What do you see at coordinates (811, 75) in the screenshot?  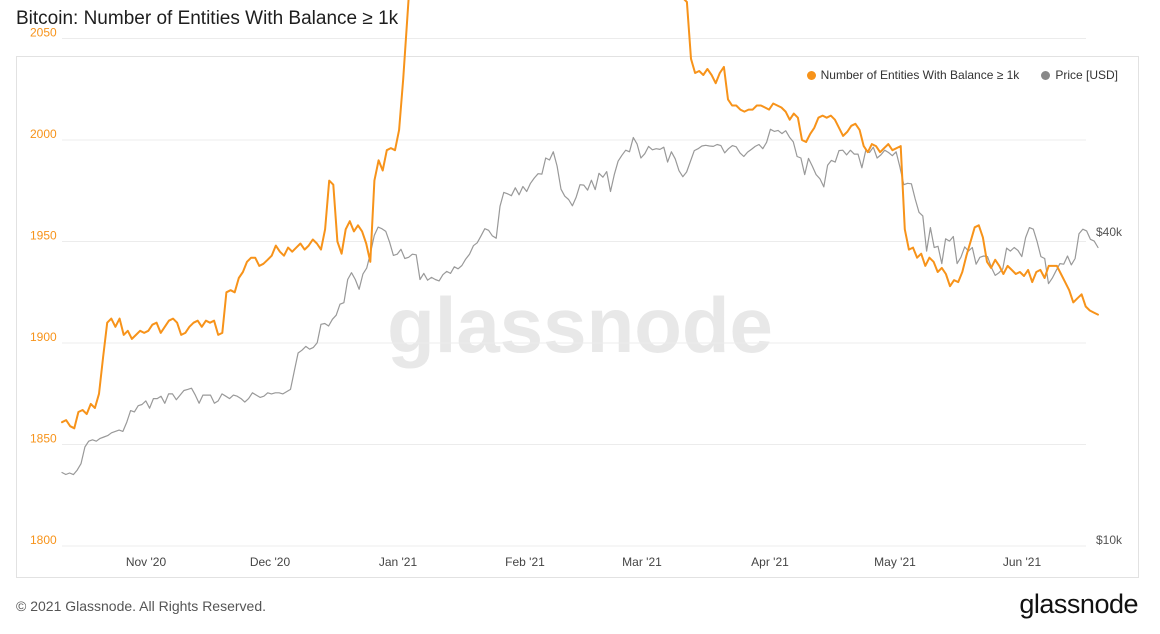 I see `legend-dot-entities` at bounding box center [811, 75].